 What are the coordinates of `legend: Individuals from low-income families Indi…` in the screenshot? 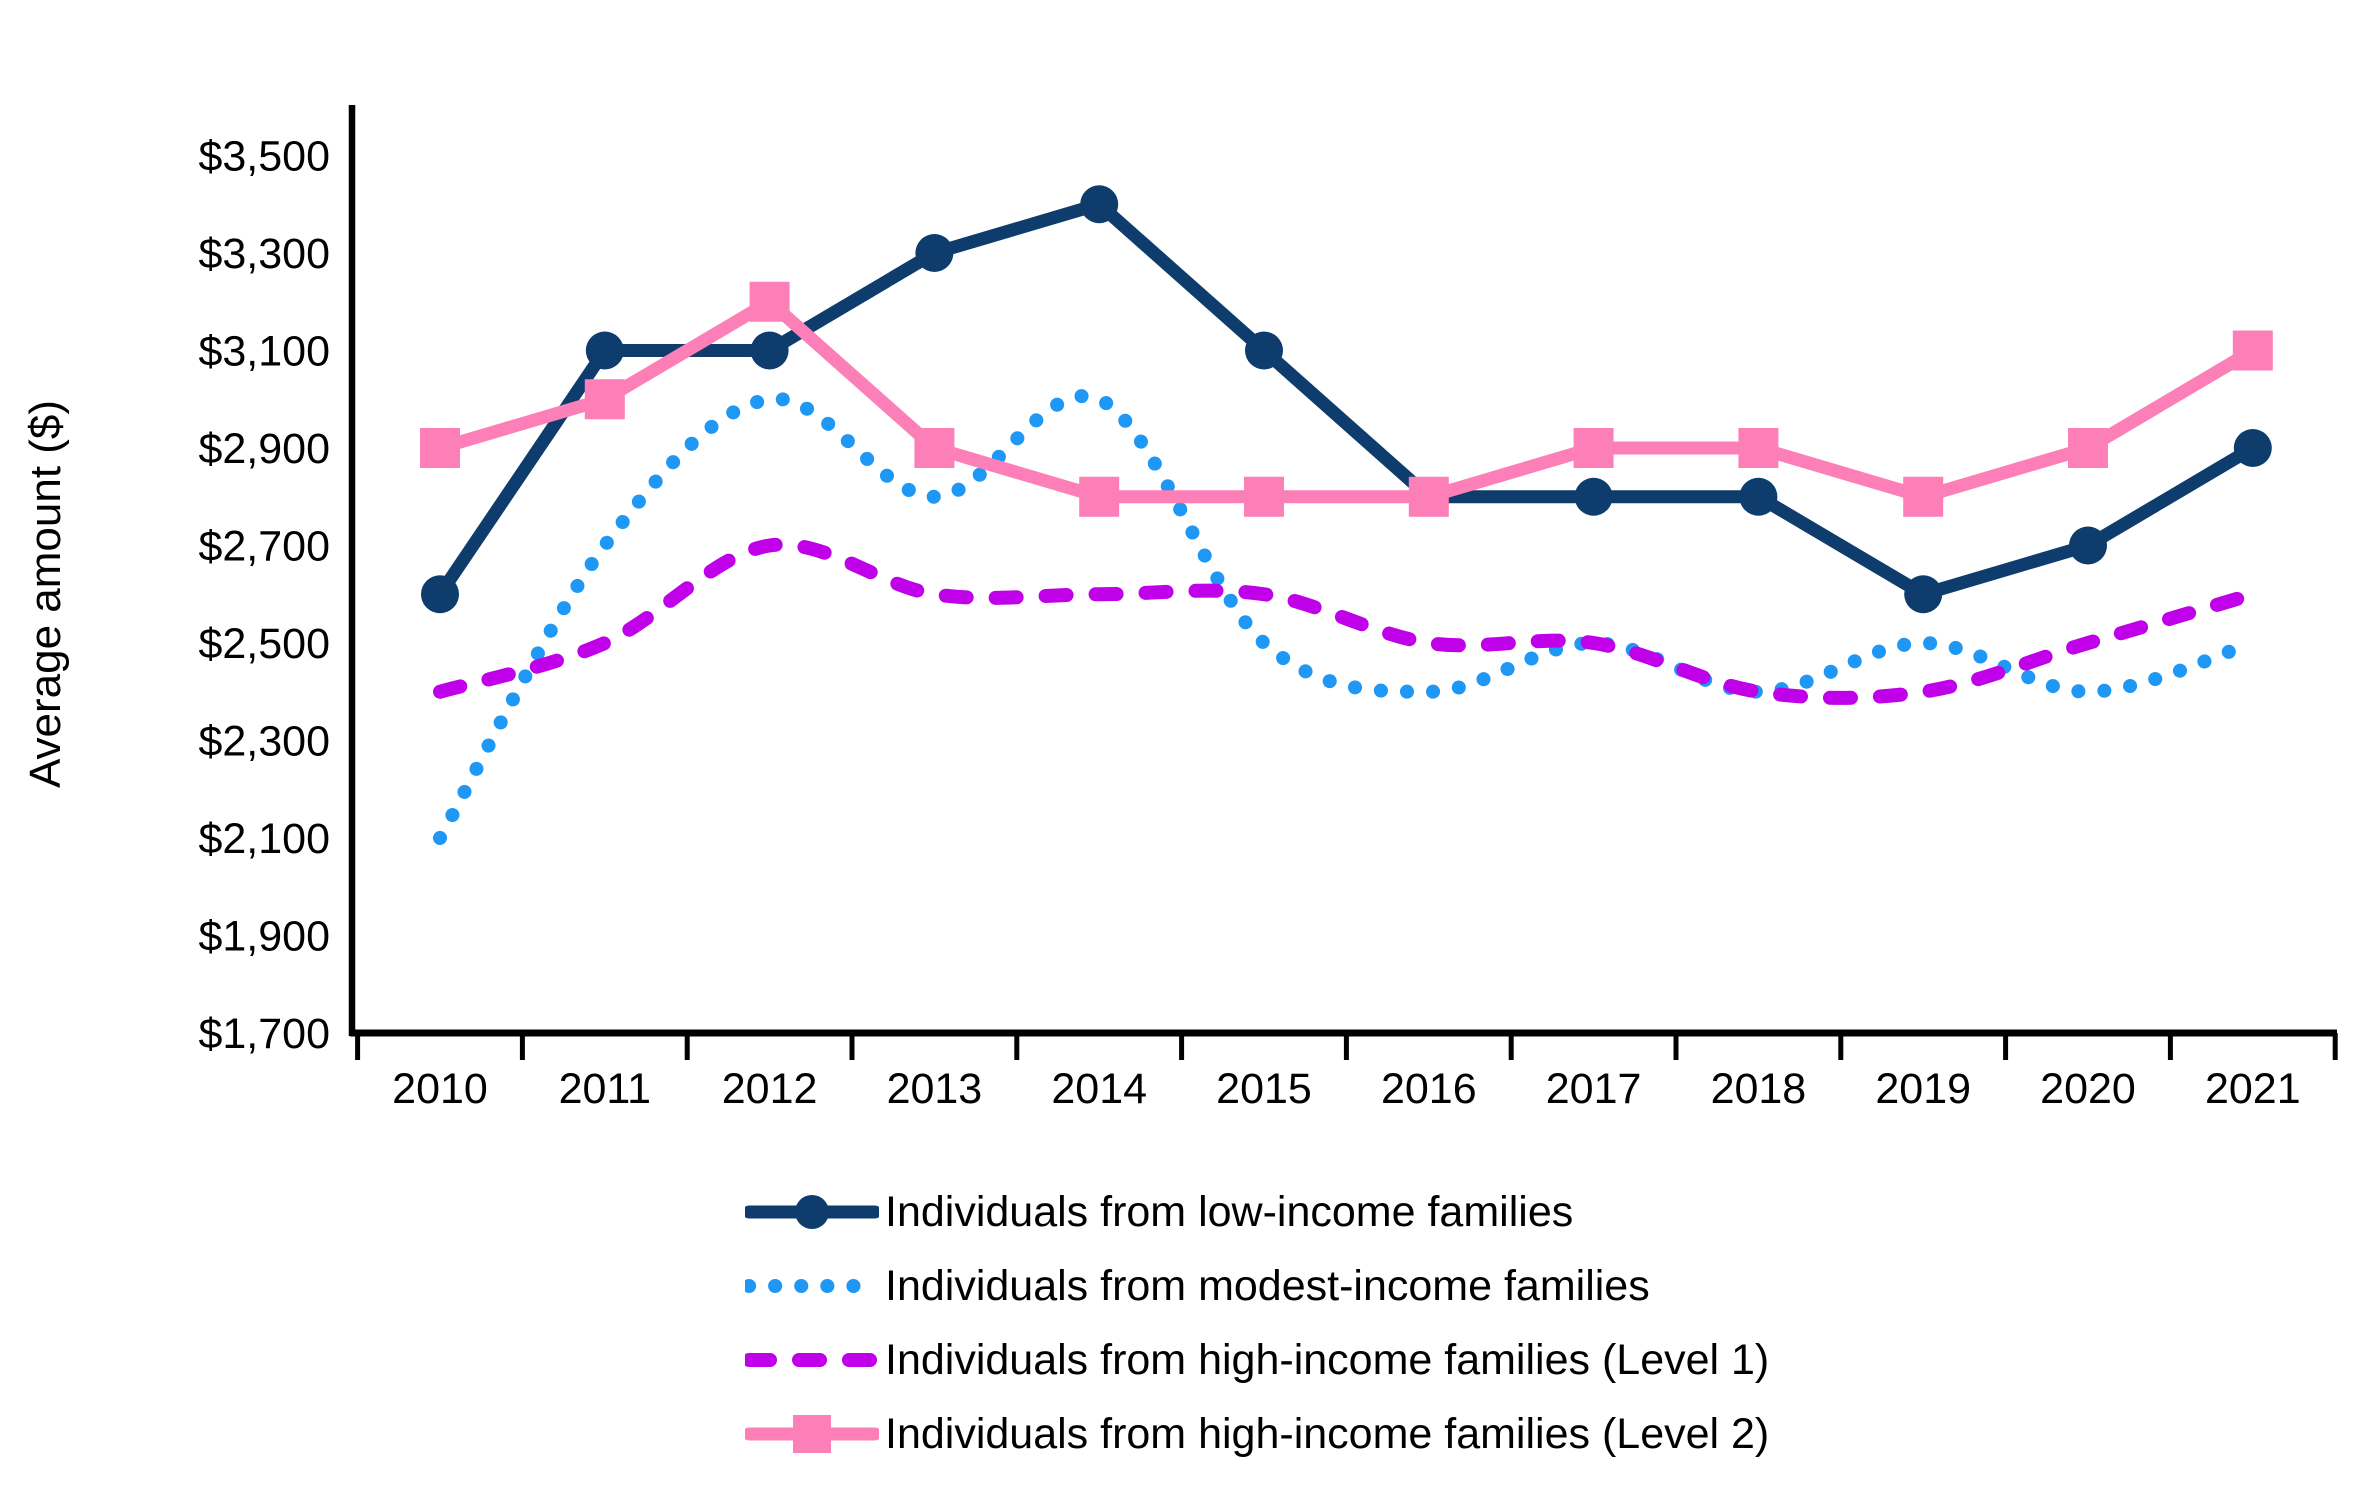 It's located at (1257, 1323).